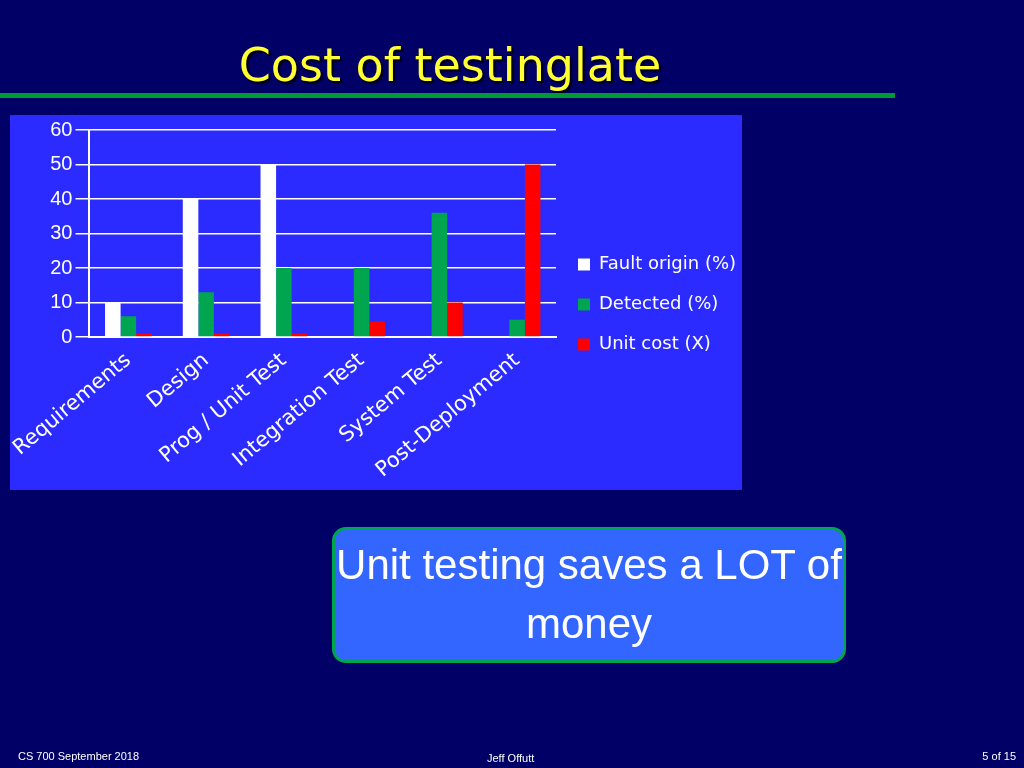 This screenshot has width=1024, height=768. Describe the element at coordinates (61, 266) in the screenshot. I see `y-tick-label: 20` at that location.